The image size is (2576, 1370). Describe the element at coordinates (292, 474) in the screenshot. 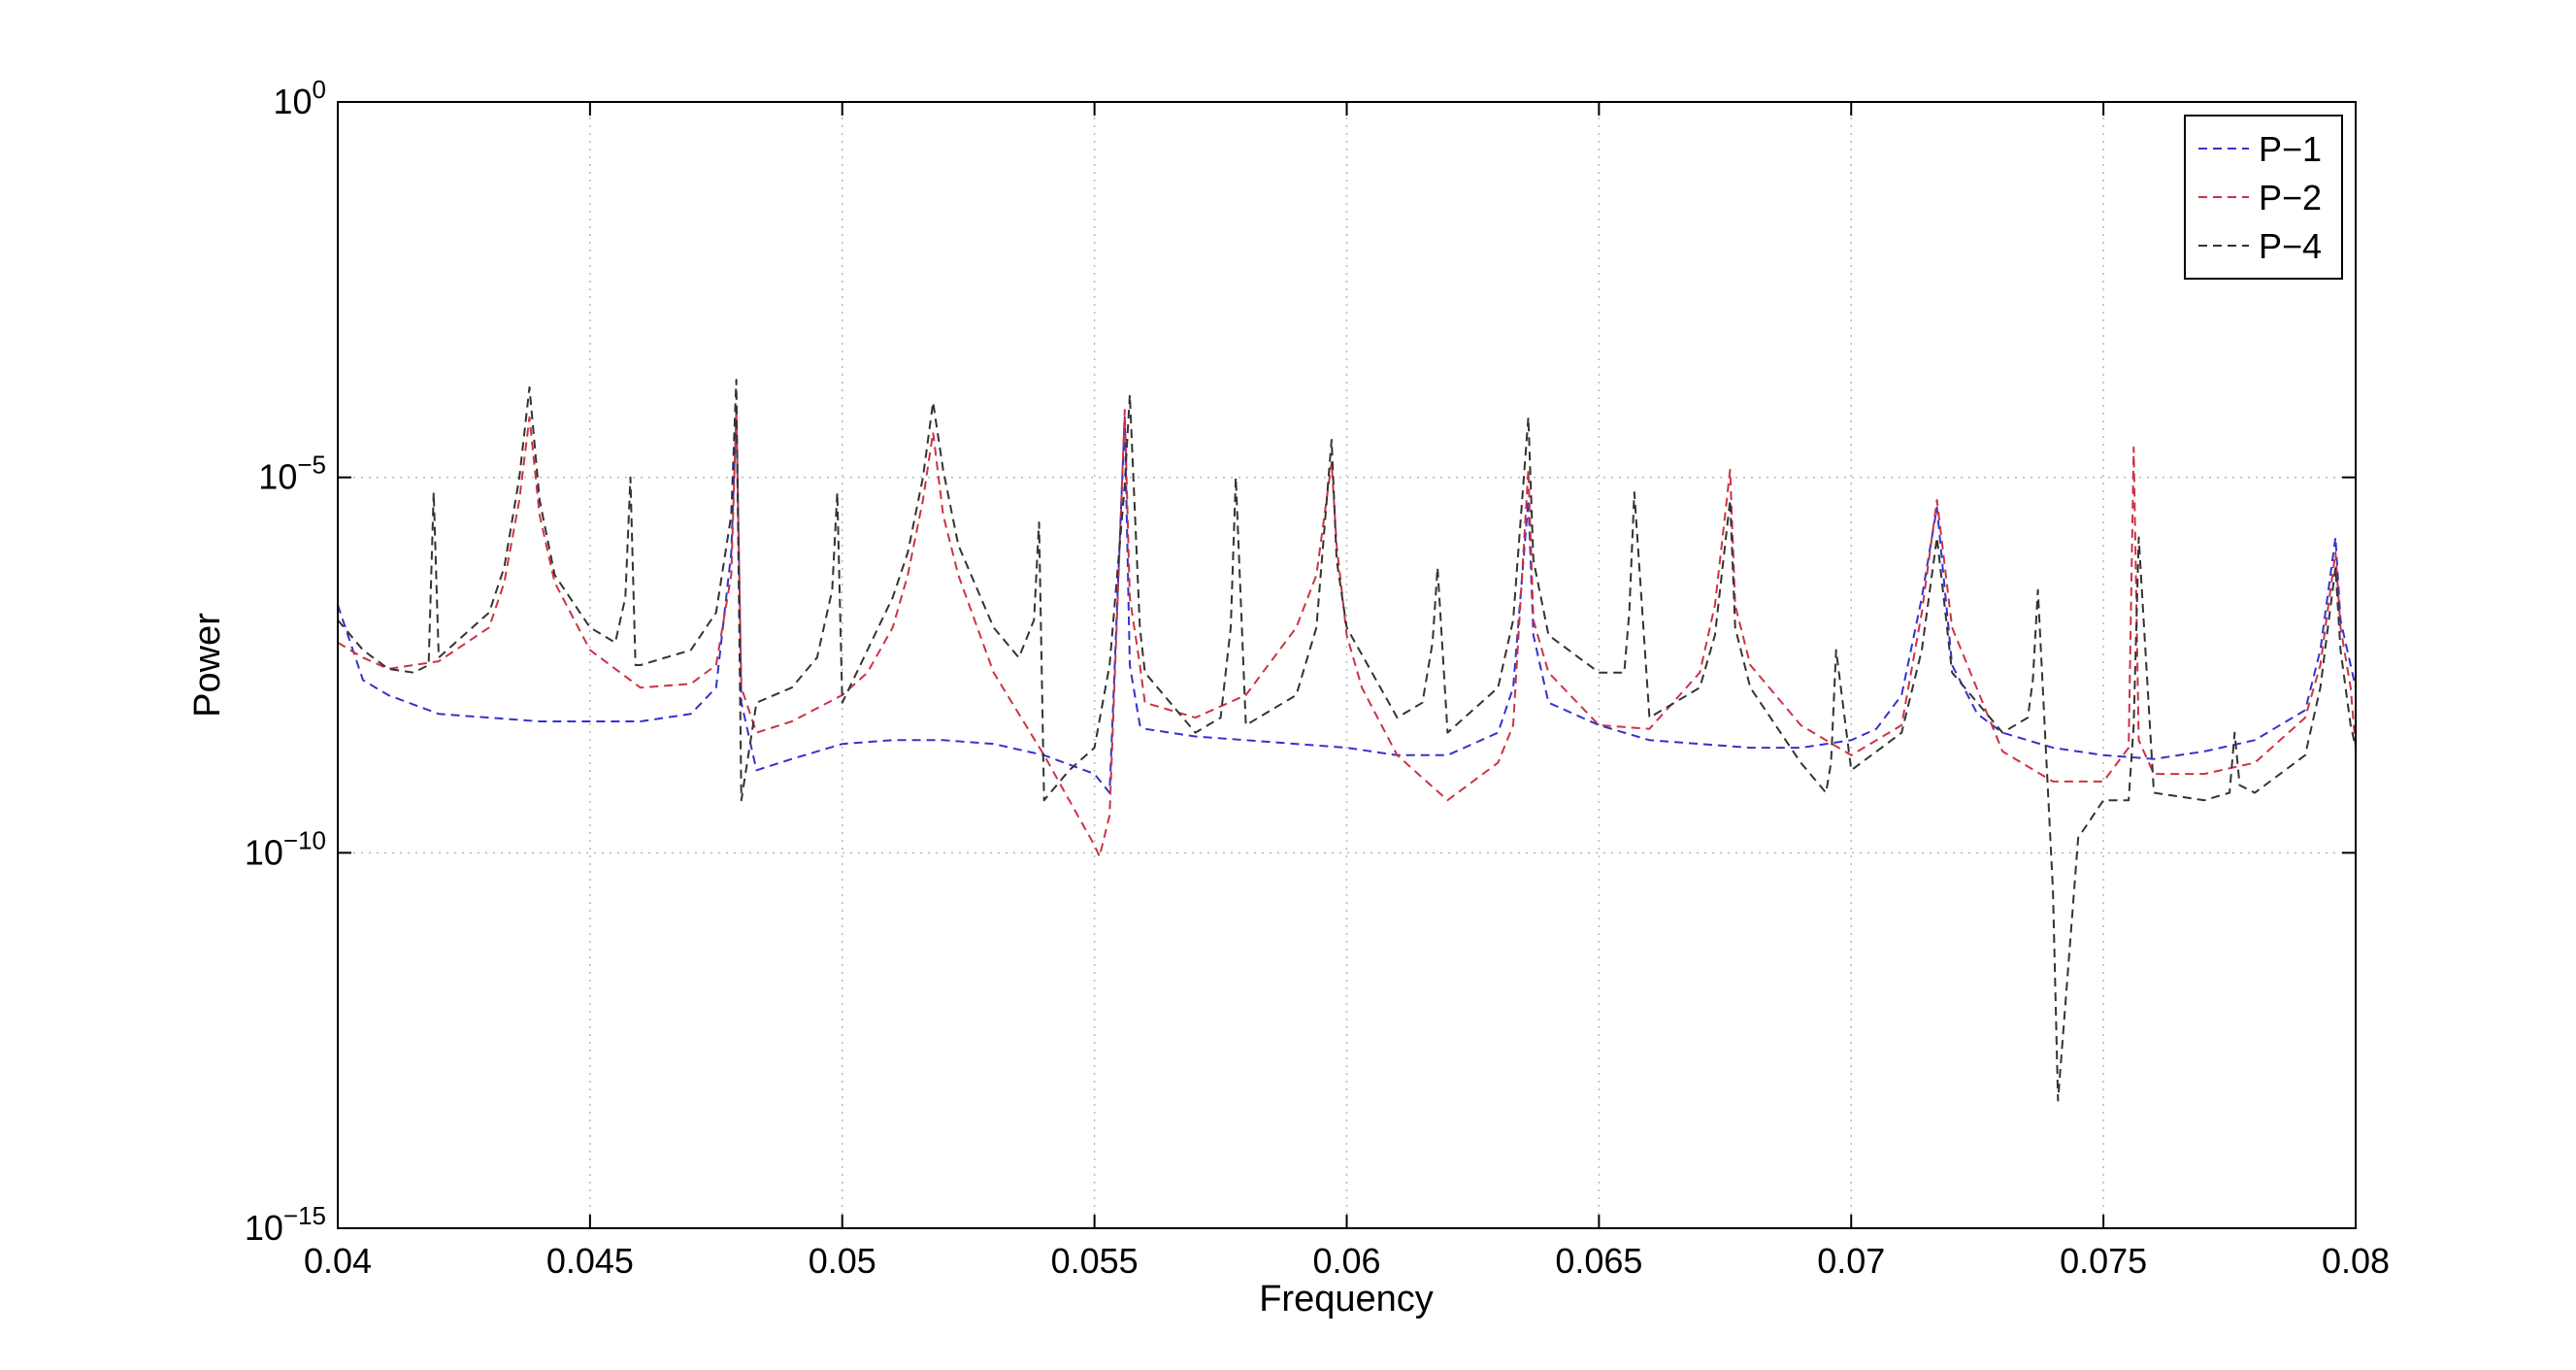

I see `y-tick-label: 10⁻⁵` at that location.